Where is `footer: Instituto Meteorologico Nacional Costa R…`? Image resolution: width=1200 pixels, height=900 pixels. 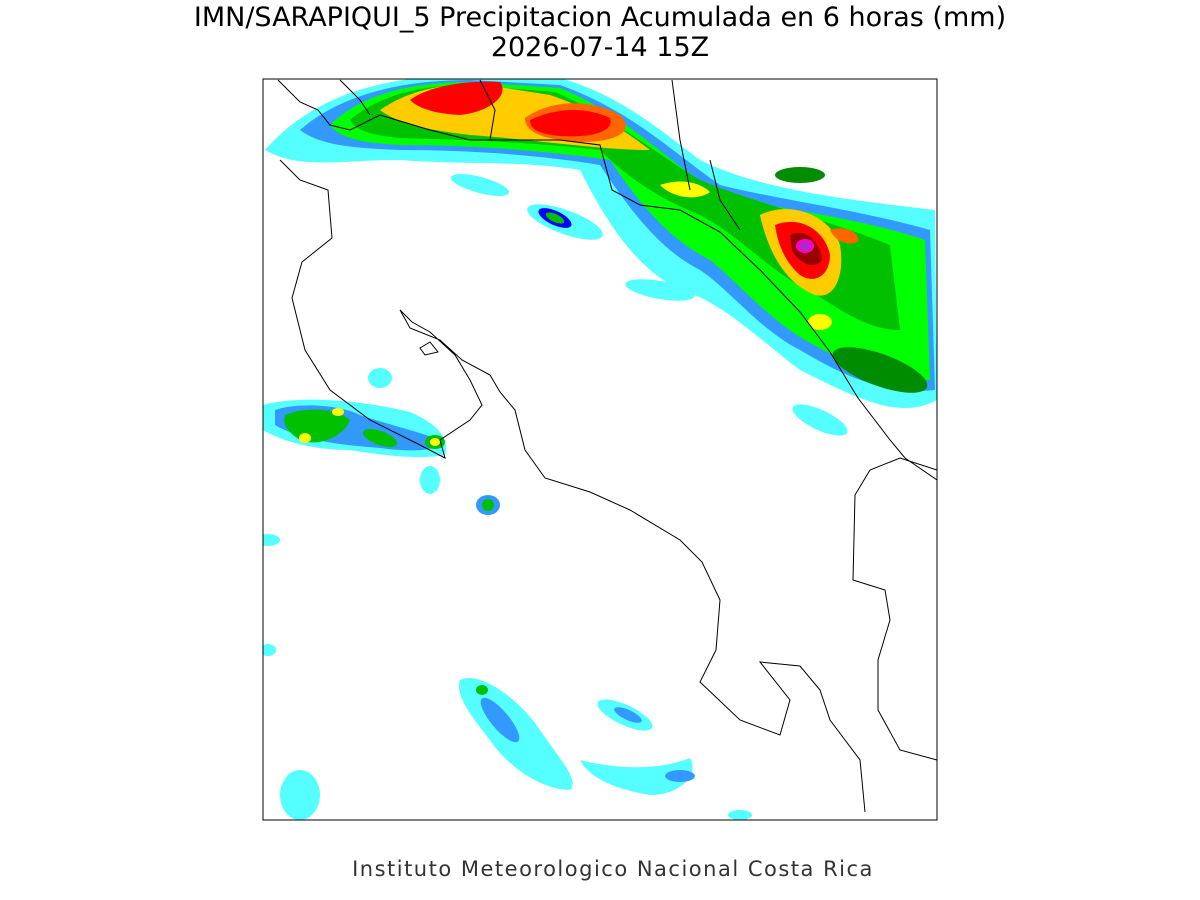 footer: Instituto Meteorologico Nacional Costa R… is located at coordinates (613, 869).